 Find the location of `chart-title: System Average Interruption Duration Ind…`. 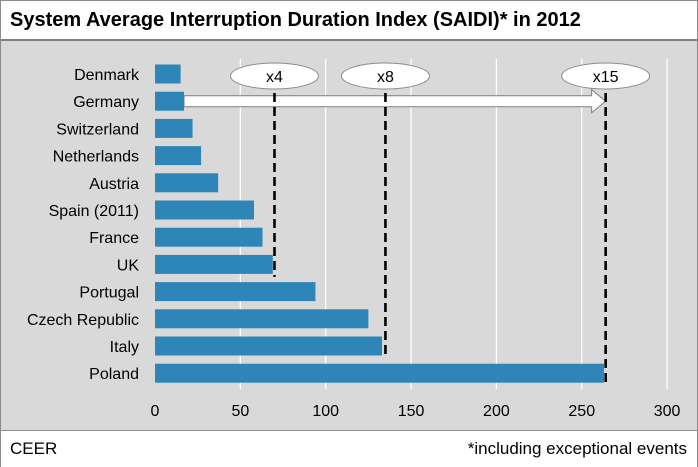

chart-title: System Average Interruption Duration Ind… is located at coordinates (295, 20).